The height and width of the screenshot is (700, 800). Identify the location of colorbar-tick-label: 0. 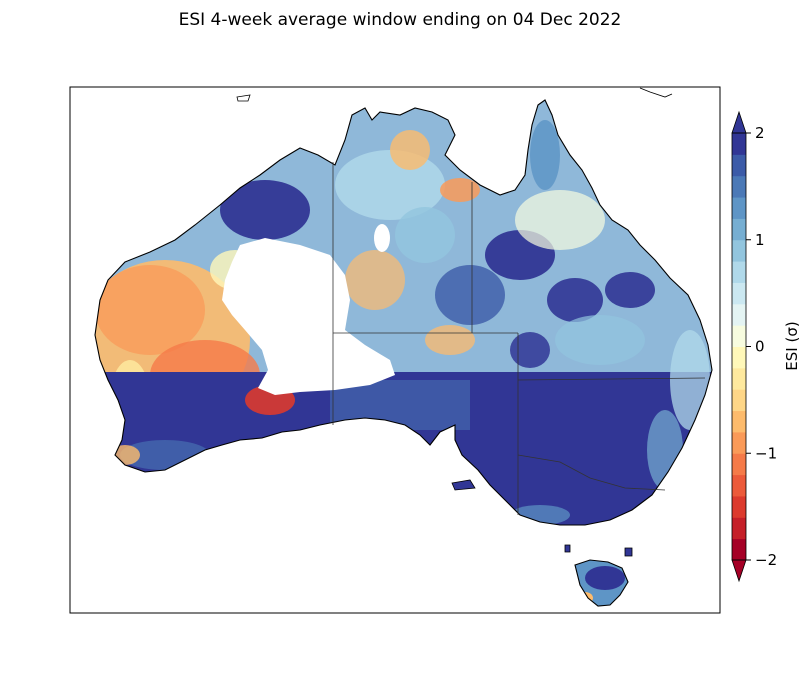
(760, 347).